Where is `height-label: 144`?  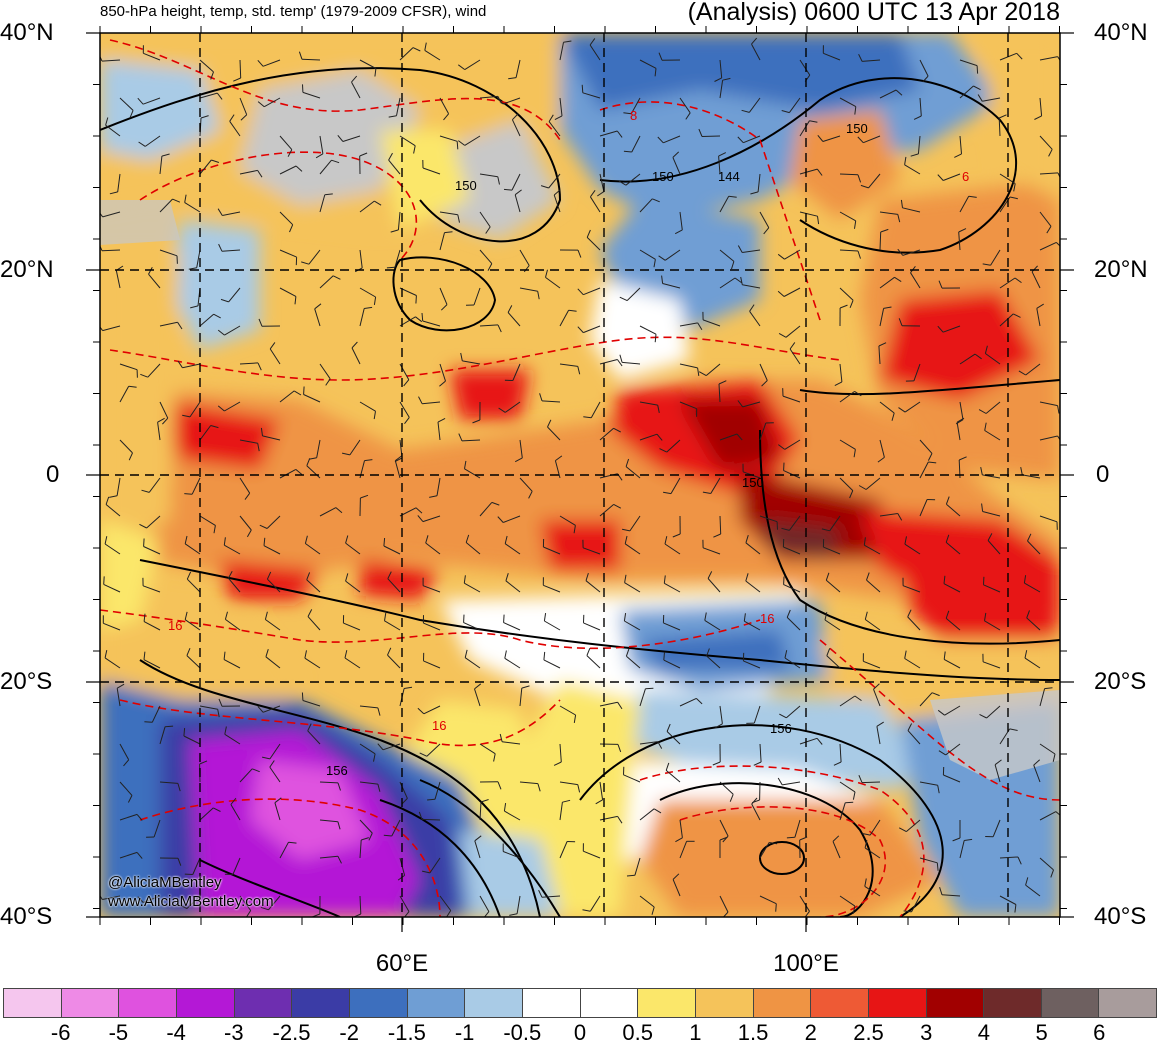 height-label: 144 is located at coordinates (729, 176).